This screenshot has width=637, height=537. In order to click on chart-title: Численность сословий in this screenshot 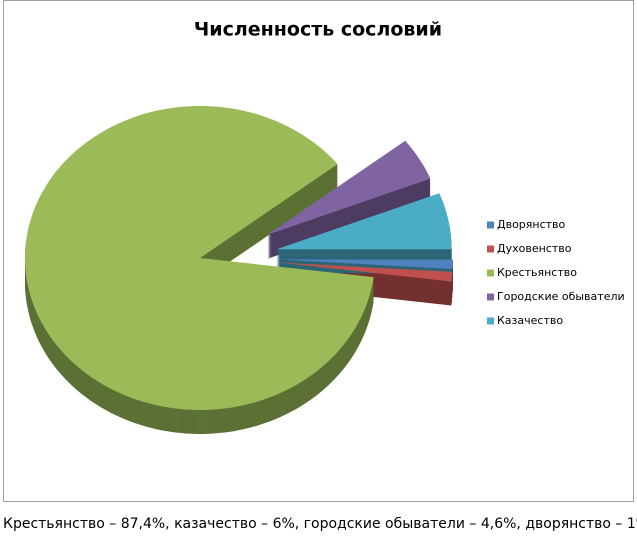, I will do `click(318, 30)`.